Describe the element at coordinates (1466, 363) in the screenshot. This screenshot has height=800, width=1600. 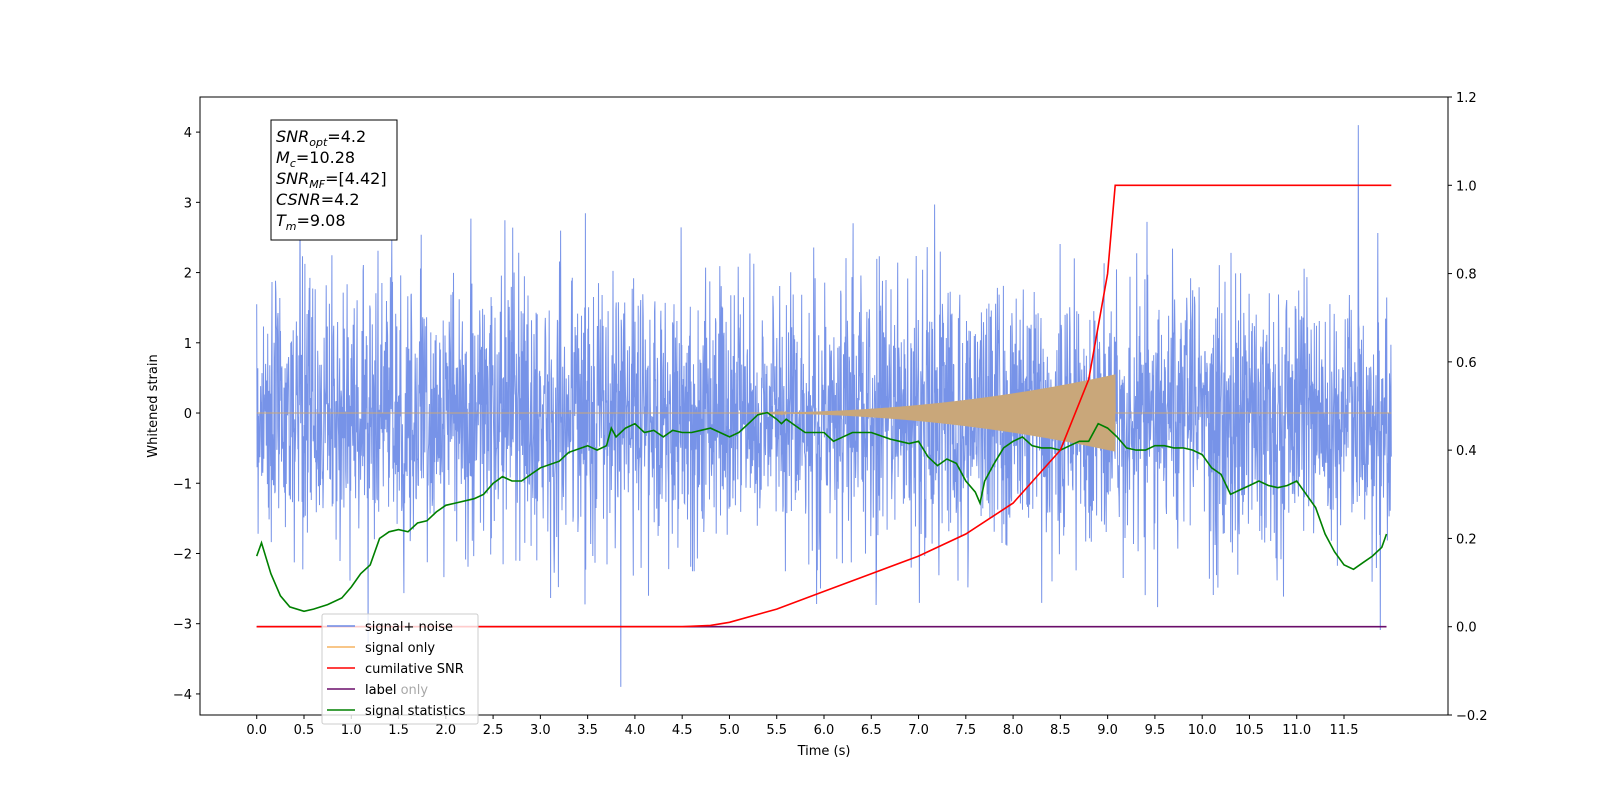
I see `y2-tick-label: 0.6` at that location.